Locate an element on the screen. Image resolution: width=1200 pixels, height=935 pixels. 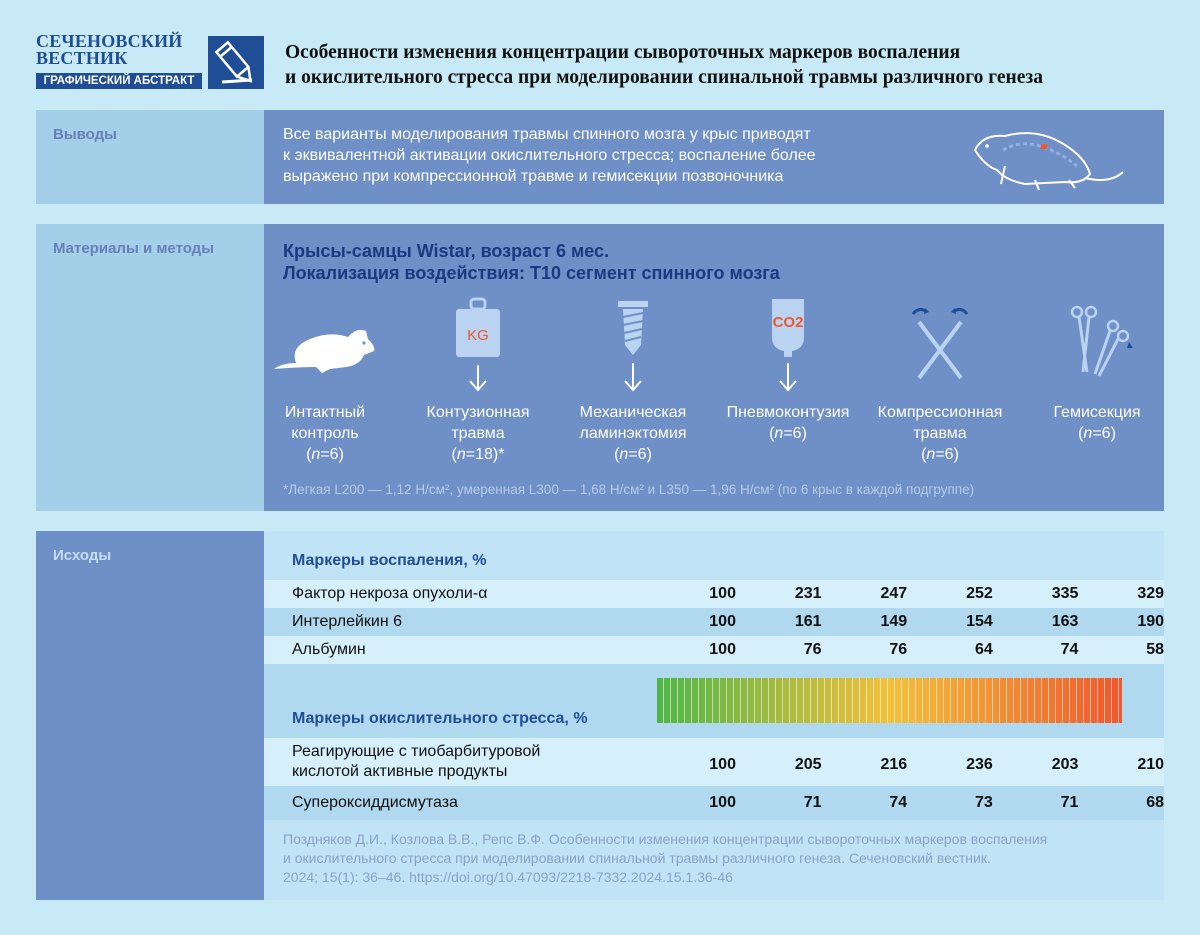
group-count: (n=18)* is located at coordinates (478, 454).